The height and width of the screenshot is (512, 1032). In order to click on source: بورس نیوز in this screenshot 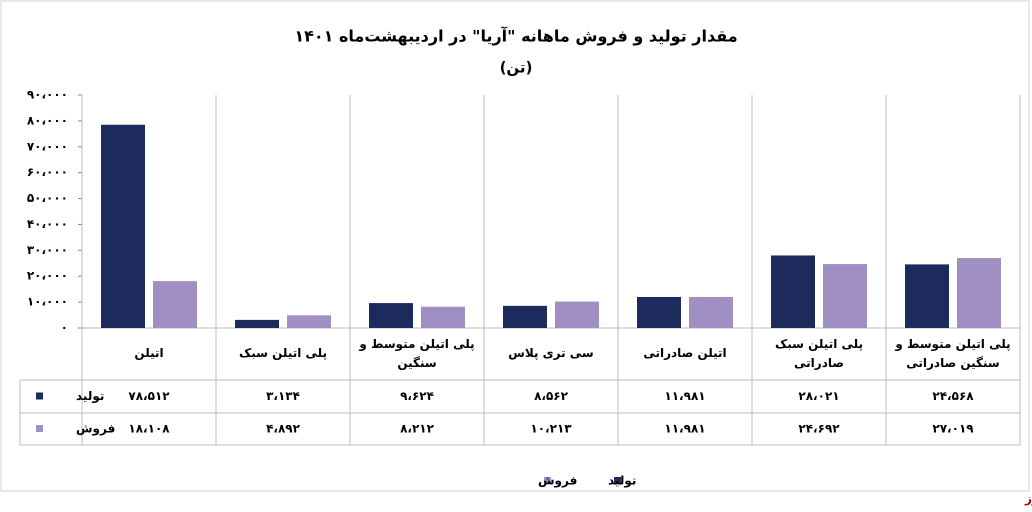, I will do `click(1028, 499)`.